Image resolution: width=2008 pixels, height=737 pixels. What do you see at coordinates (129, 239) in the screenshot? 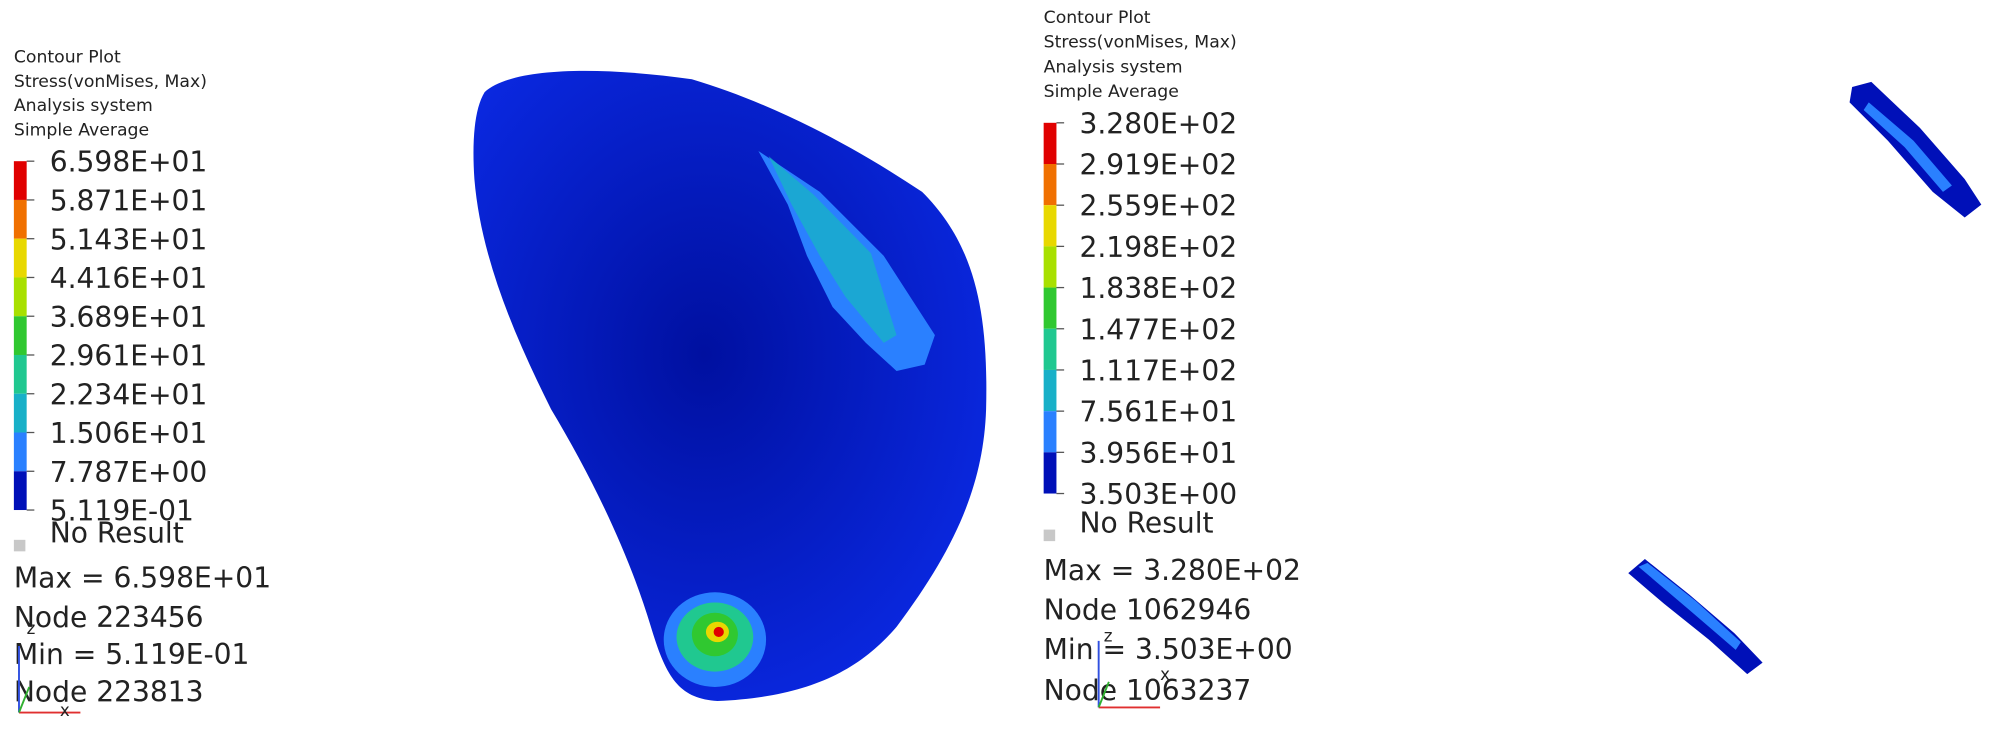
I see `legend-label: 5.143E+01` at bounding box center [129, 239].